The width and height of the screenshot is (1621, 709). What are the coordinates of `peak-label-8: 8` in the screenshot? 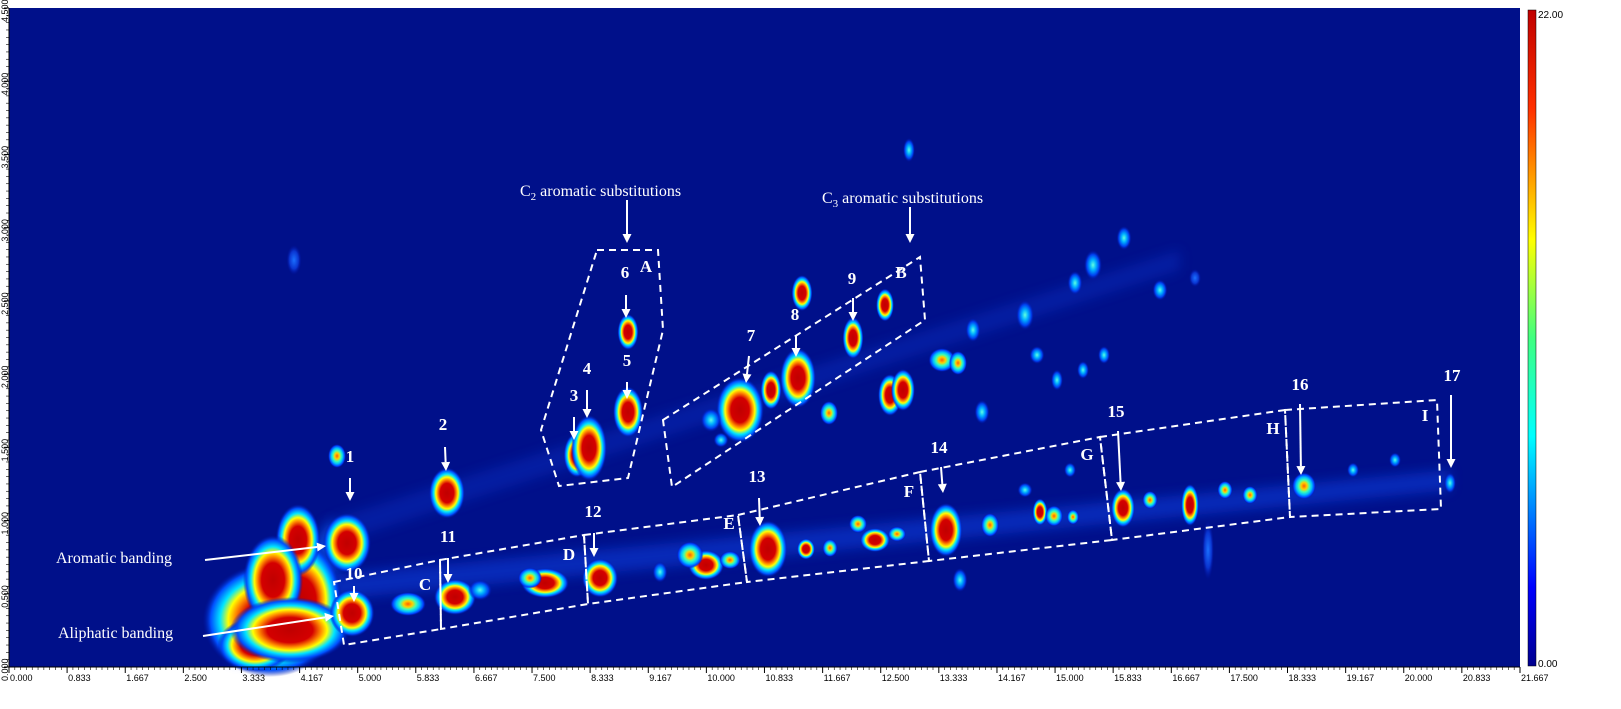 It's located at (795, 314).